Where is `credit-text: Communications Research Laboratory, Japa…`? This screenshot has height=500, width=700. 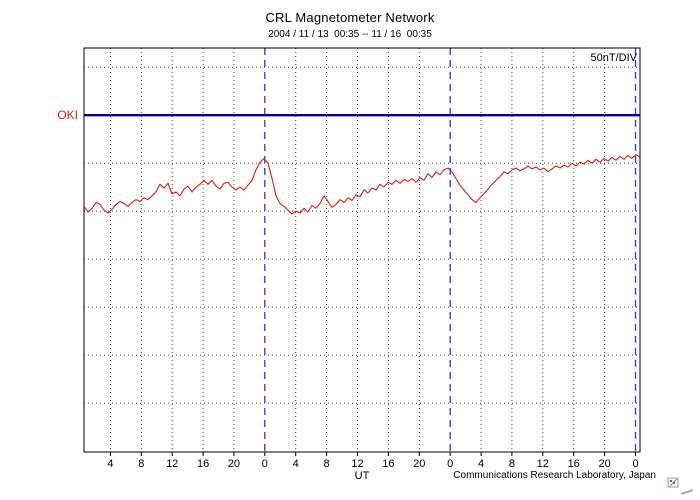 credit-text: Communications Research Laboratory, Japa… is located at coordinates (554, 475).